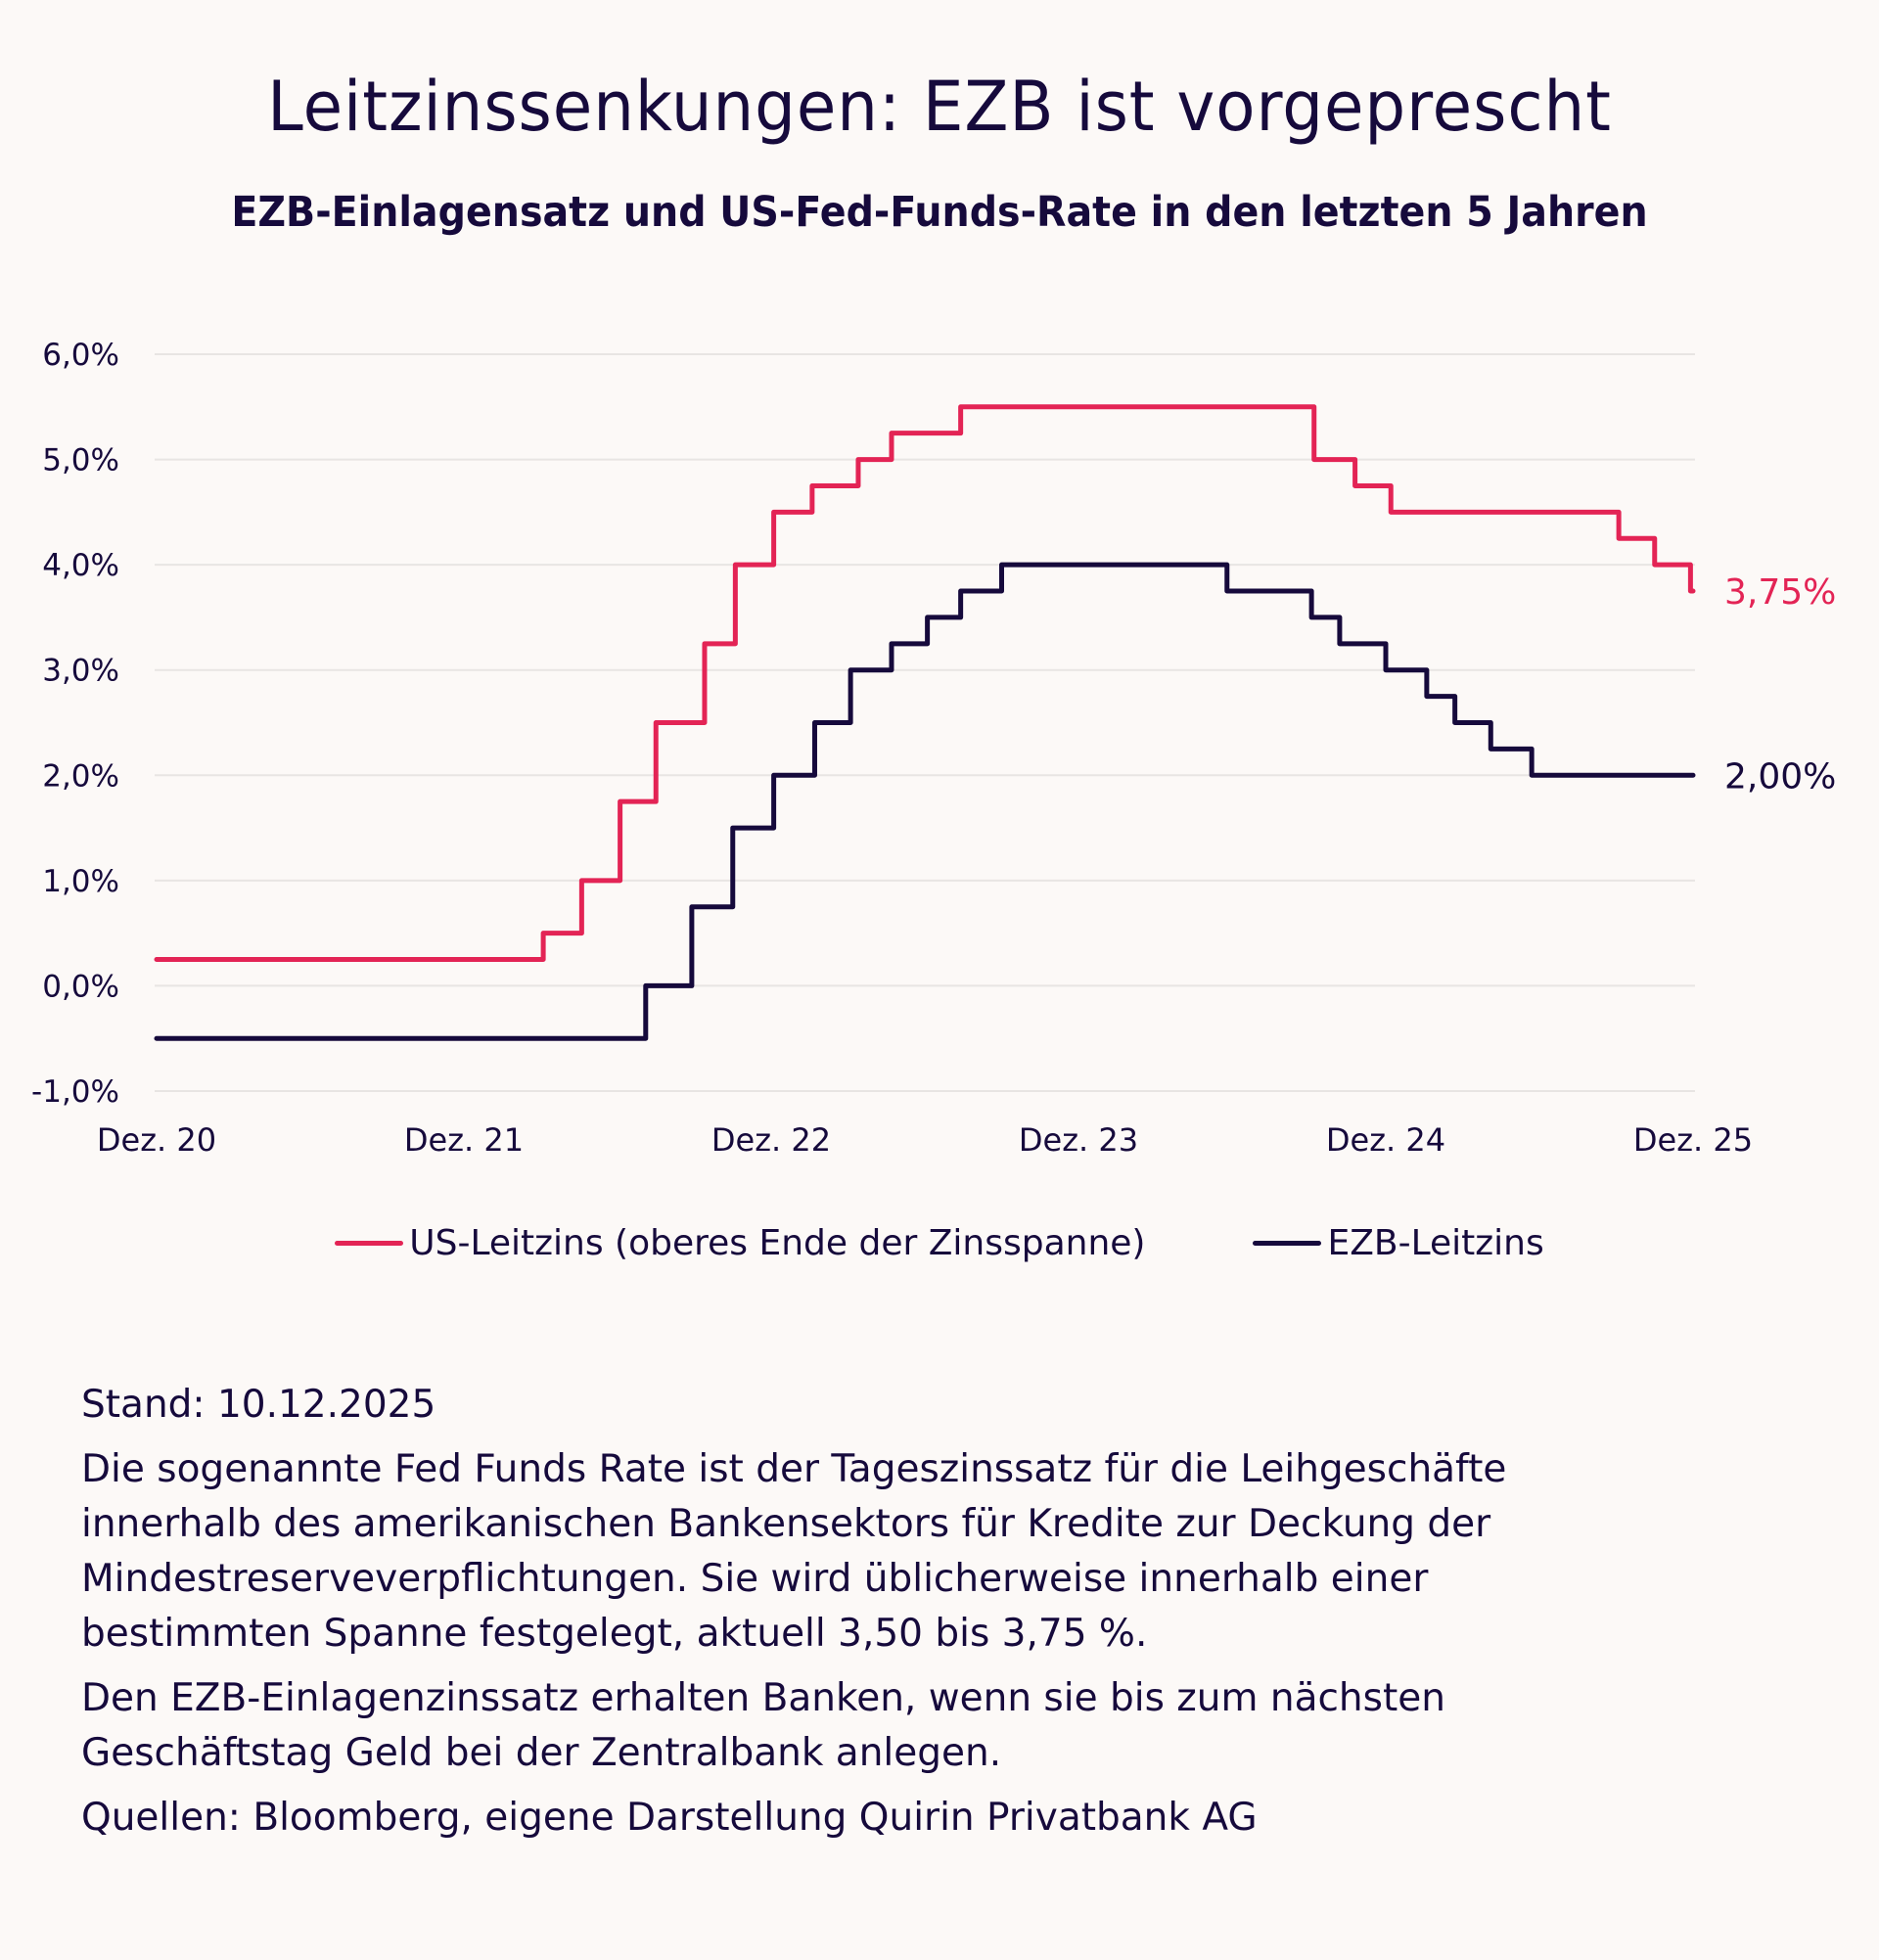 Image resolution: width=1879 pixels, height=1960 pixels. Describe the element at coordinates (1780, 684) in the screenshot. I see `end-labels: 3,75% 2,00%` at that location.